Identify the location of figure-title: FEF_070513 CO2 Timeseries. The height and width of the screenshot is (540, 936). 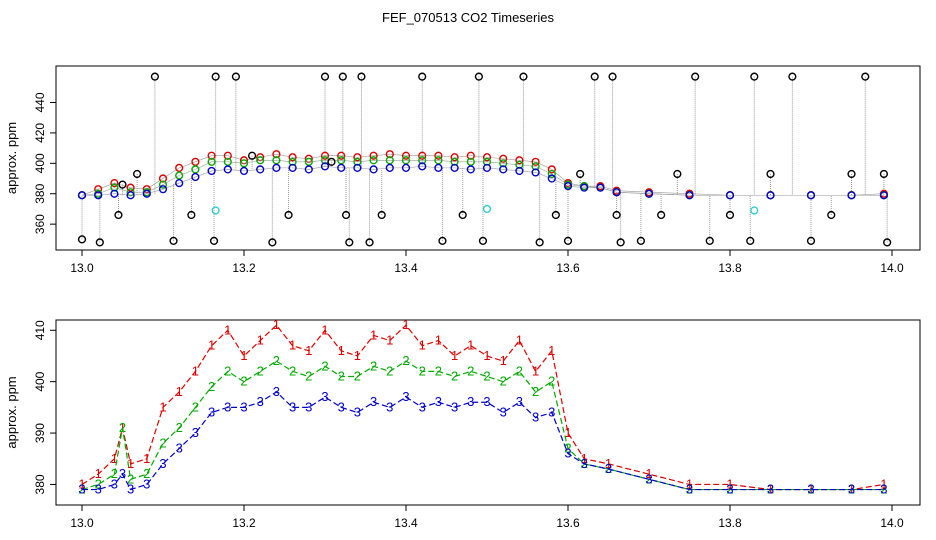
(468, 17).